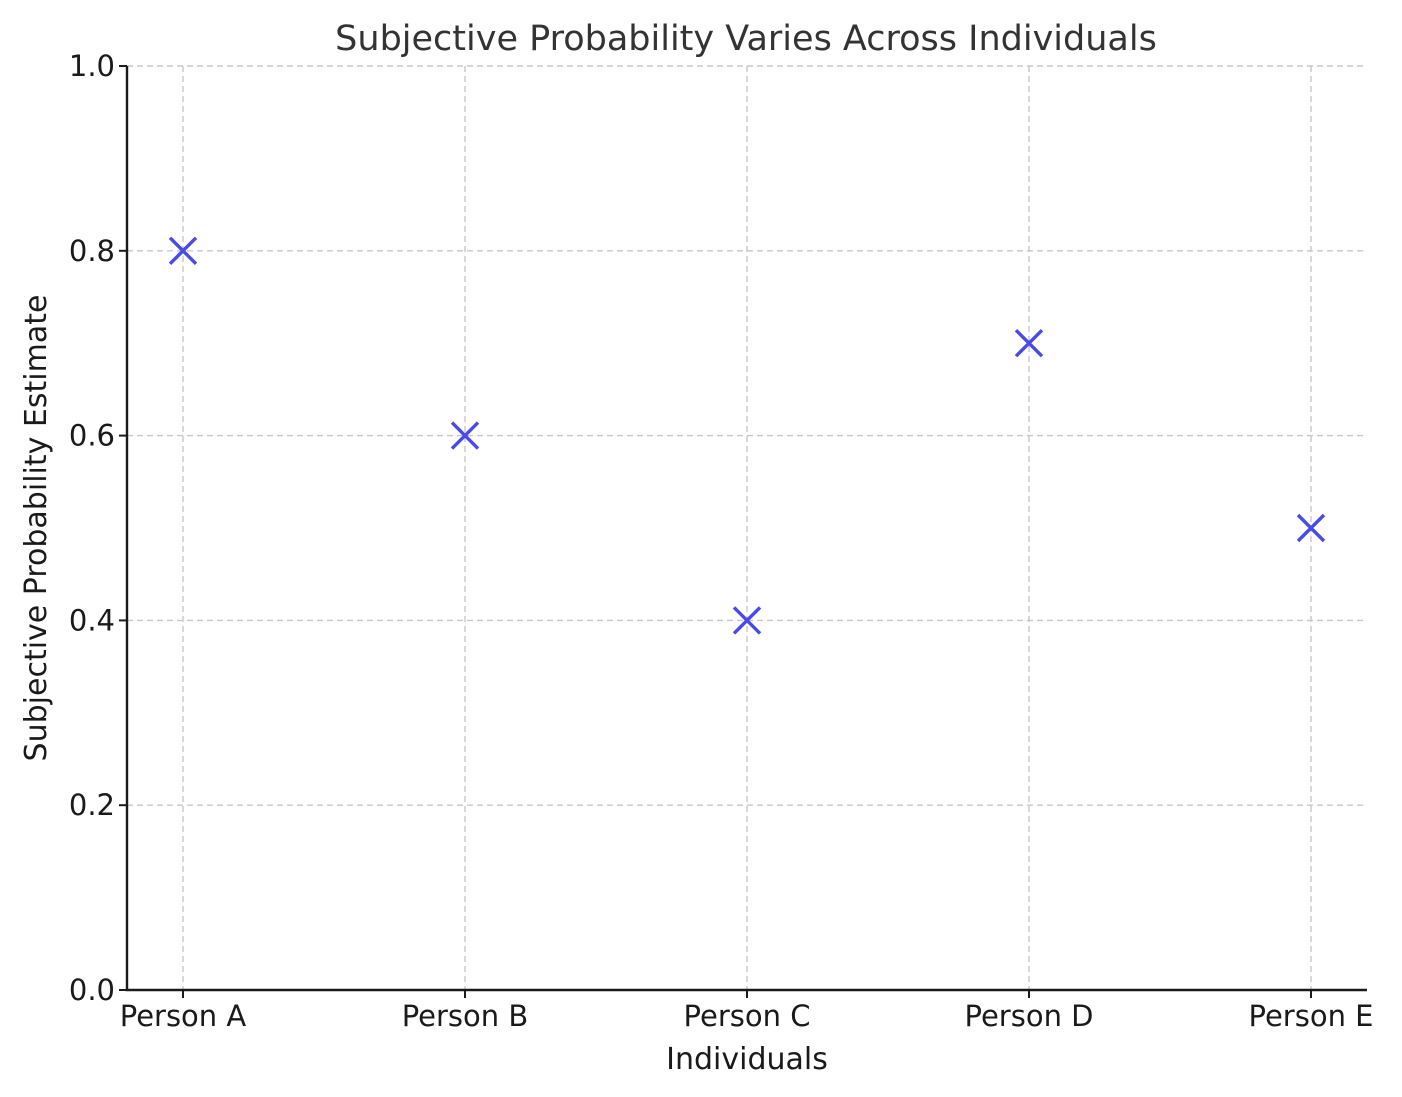 The width and height of the screenshot is (1402, 1097). I want to click on x-axis-label: Individuals, so click(747, 1059).